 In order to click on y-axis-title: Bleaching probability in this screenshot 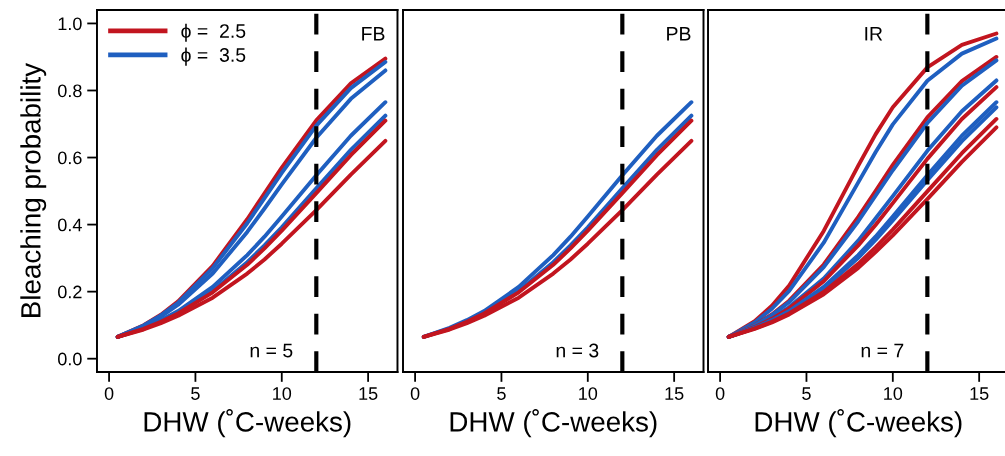, I will do `click(33, 189)`.